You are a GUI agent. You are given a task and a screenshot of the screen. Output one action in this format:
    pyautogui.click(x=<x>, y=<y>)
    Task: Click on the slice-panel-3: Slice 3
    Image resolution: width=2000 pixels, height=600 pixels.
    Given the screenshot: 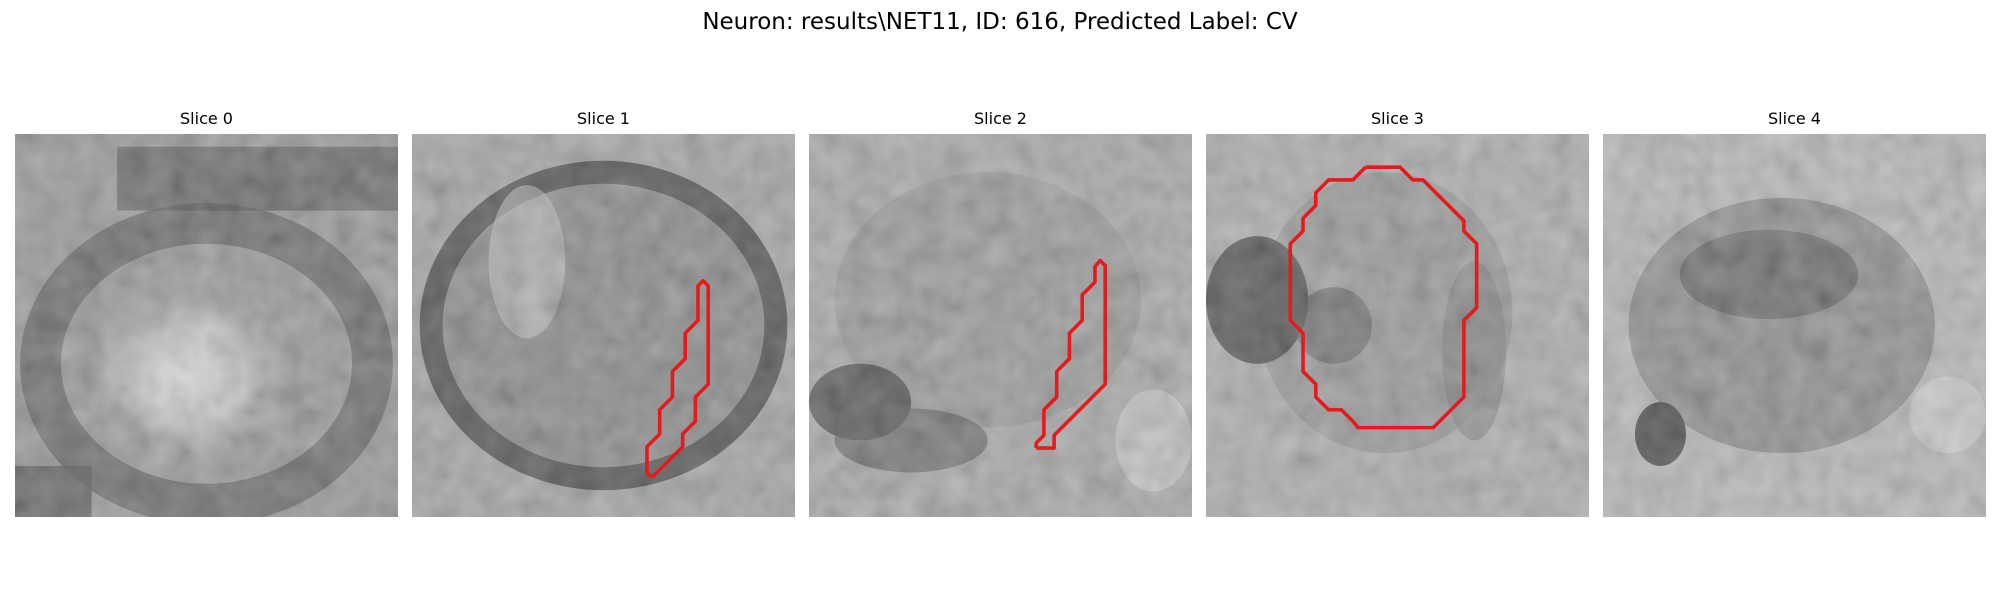 What is the action you would take?
    pyautogui.click(x=1397, y=314)
    